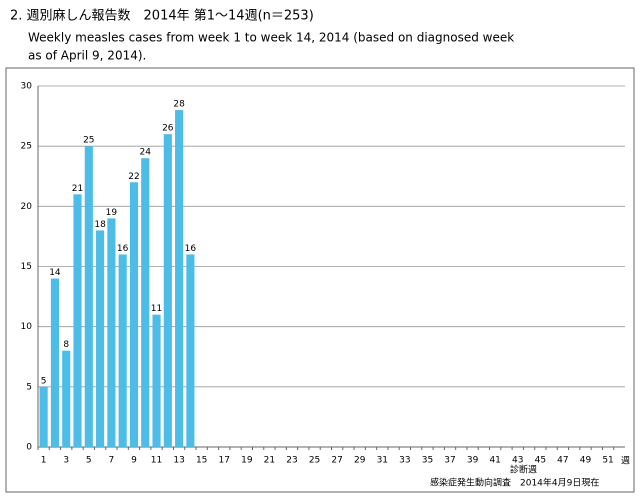 This screenshot has height=501, width=640. Describe the element at coordinates (29, 387) in the screenshot. I see `y-tick-label: 5` at that location.